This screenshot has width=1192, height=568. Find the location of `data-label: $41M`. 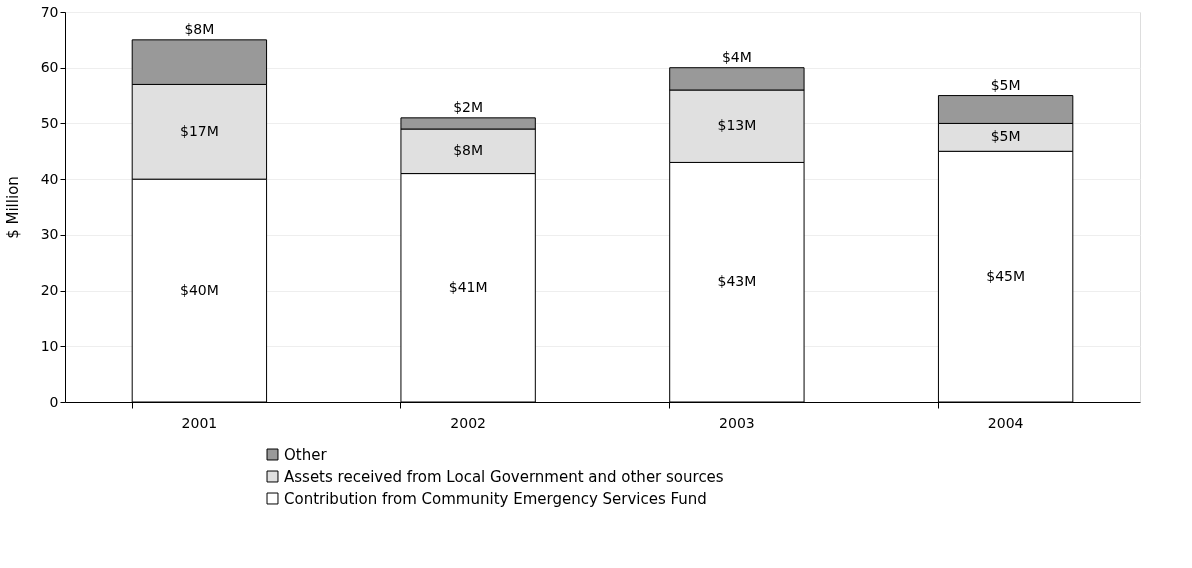

data-label: $41M is located at coordinates (468, 286).